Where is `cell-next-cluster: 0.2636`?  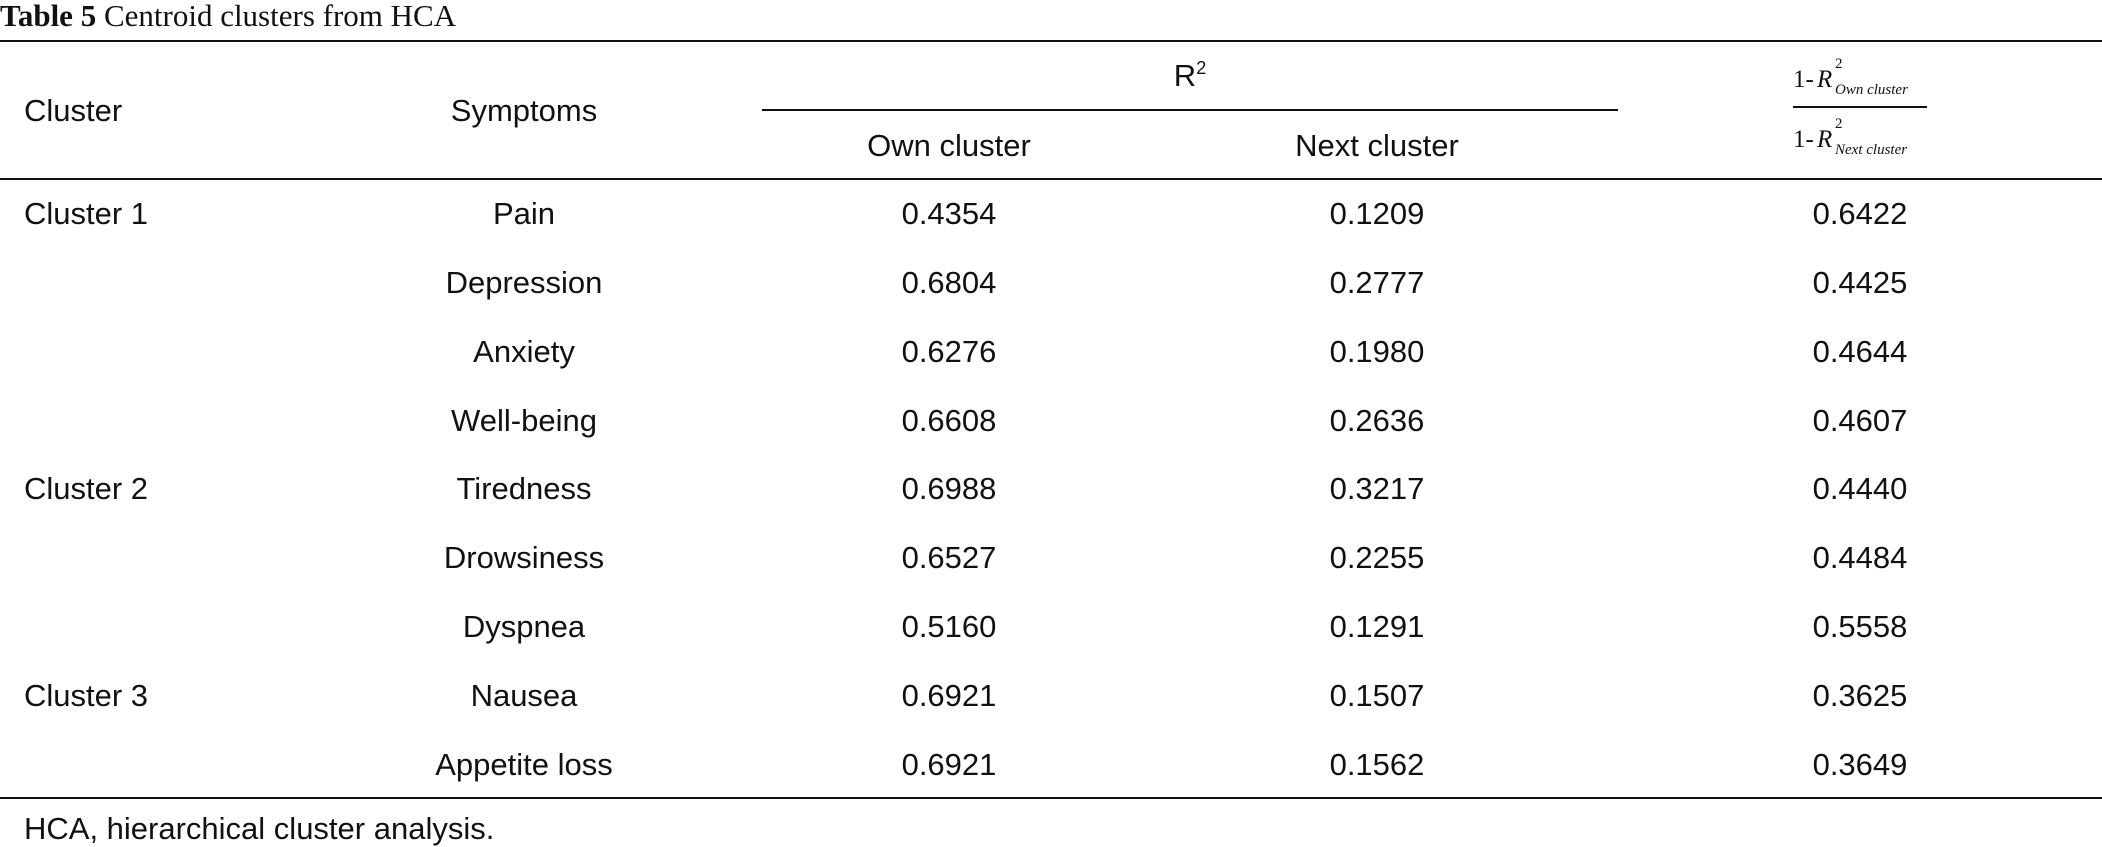 cell-next-cluster: 0.2636 is located at coordinates (1377, 420).